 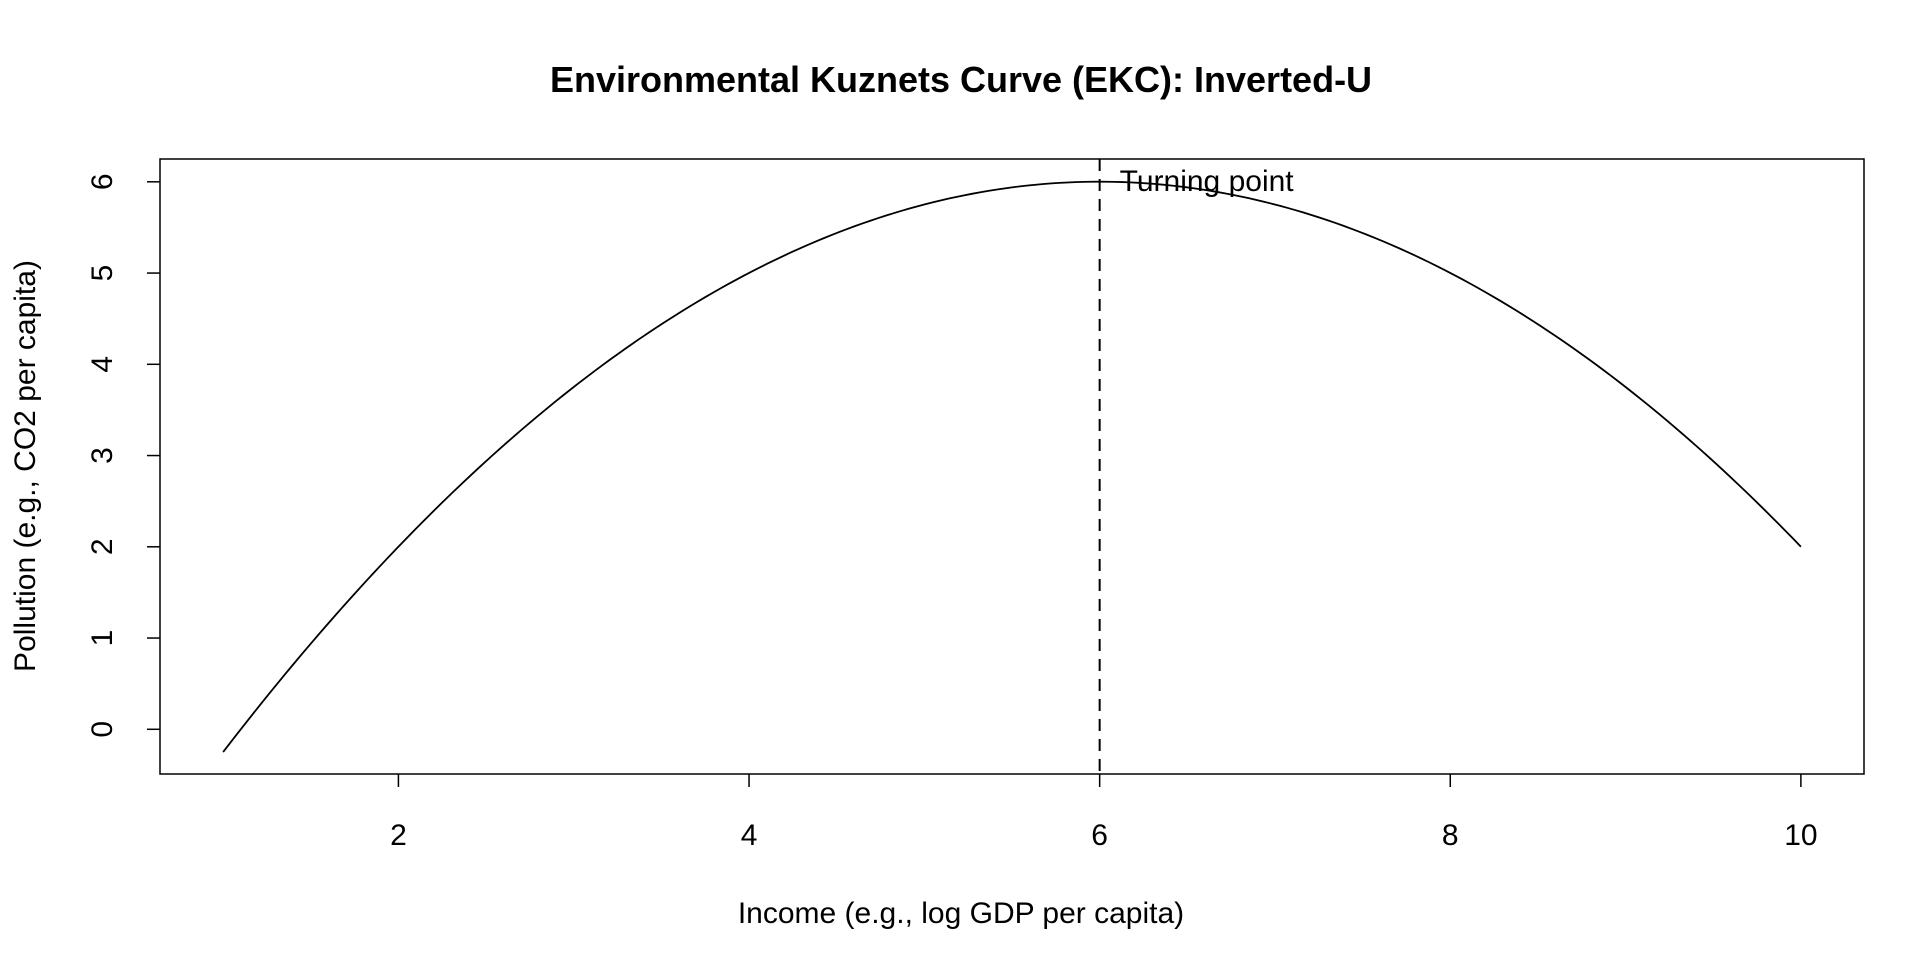 What do you see at coordinates (102, 181) in the screenshot?
I see `y-tick-label: 6` at bounding box center [102, 181].